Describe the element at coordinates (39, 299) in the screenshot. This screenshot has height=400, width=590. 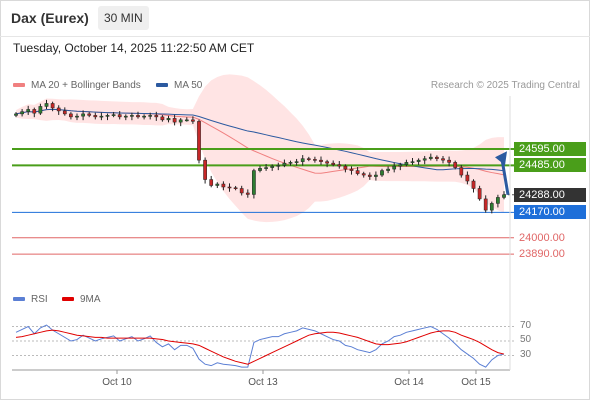
I see `rsi-label: RSI` at that location.